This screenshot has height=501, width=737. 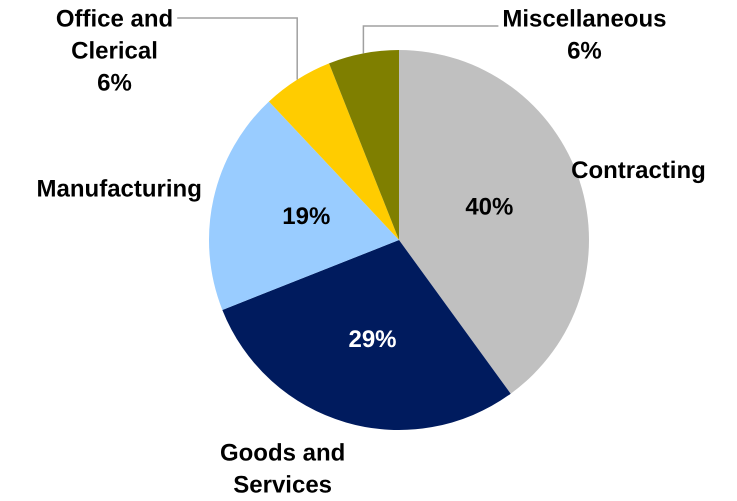 I want to click on data-label: 40%, so click(x=489, y=206).